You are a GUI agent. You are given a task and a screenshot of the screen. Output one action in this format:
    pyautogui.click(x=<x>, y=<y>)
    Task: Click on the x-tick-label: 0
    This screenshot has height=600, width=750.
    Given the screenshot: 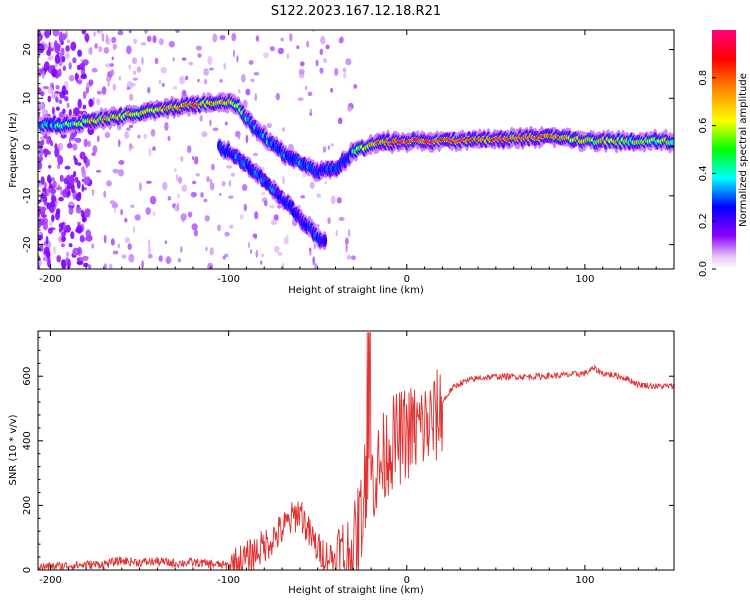 What is the action you would take?
    pyautogui.click(x=407, y=580)
    